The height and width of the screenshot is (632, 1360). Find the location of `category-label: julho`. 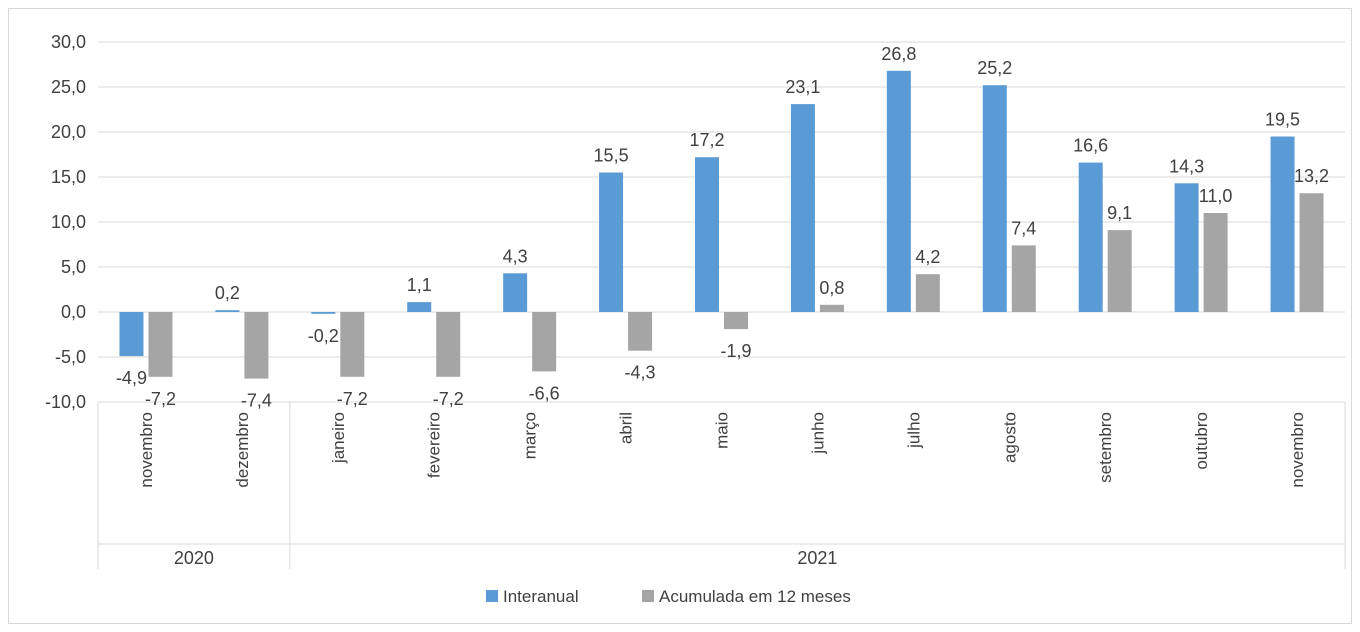

category-label: julho is located at coordinates (913, 430).